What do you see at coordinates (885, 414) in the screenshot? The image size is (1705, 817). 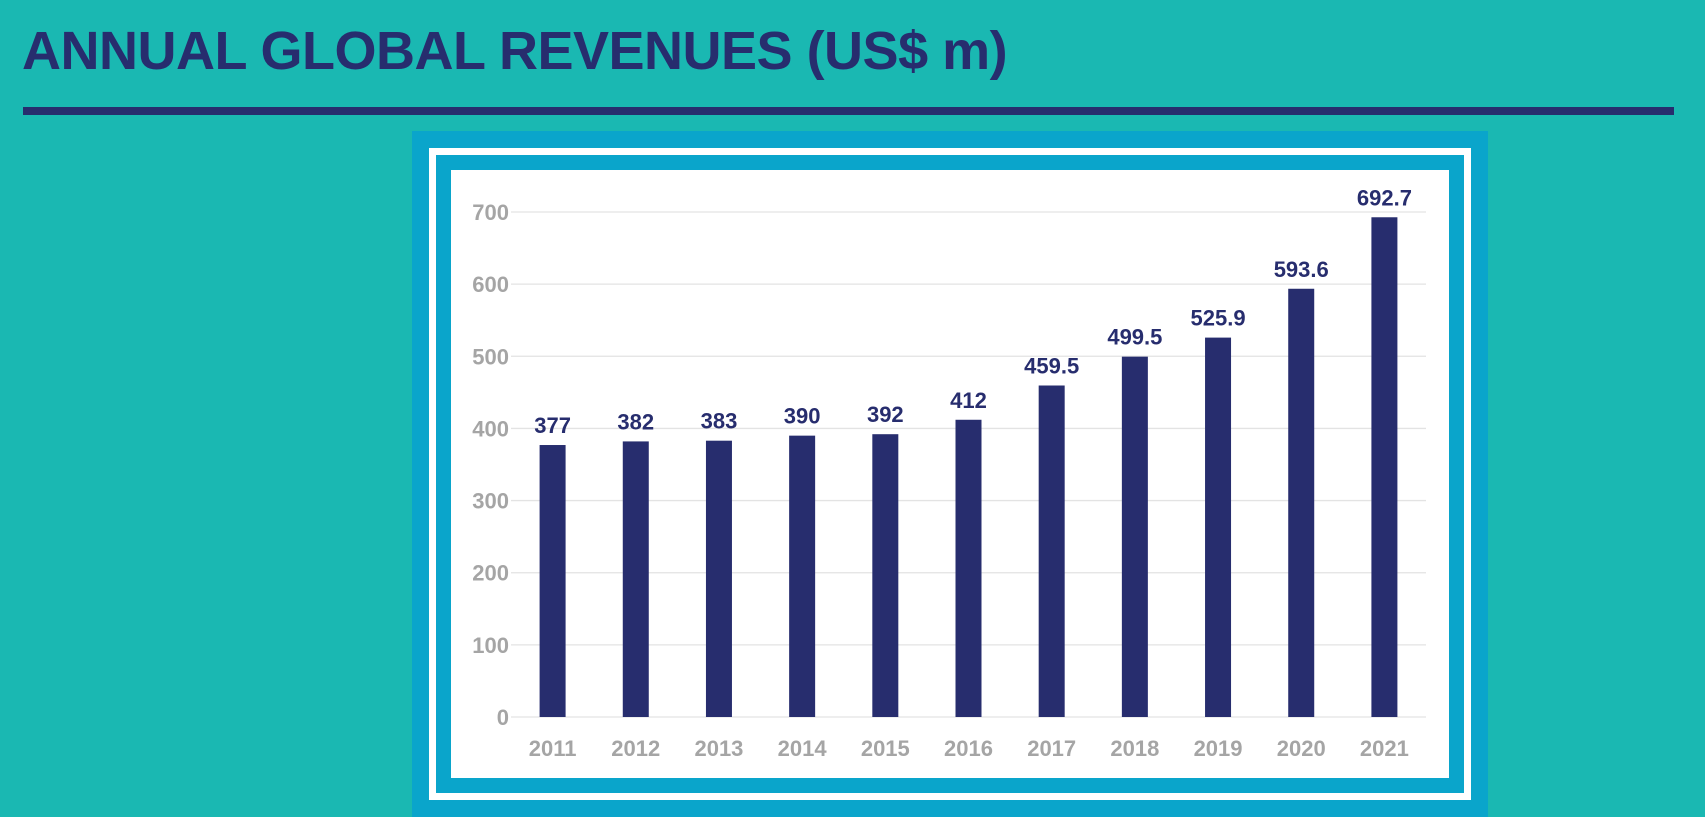 I see `data-label: 392` at bounding box center [885, 414].